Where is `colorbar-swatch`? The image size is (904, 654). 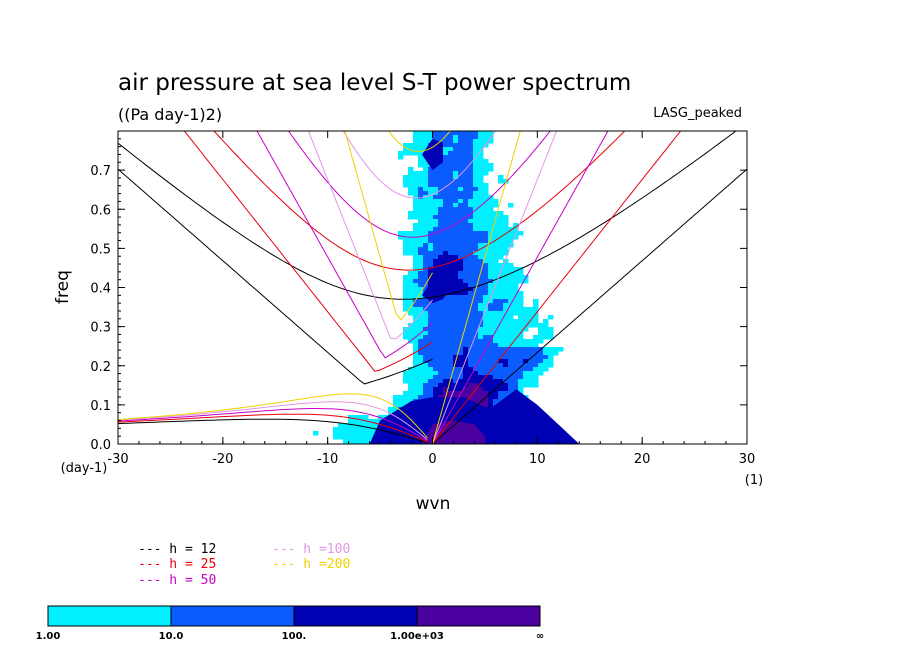 colorbar-swatch is located at coordinates (232, 616).